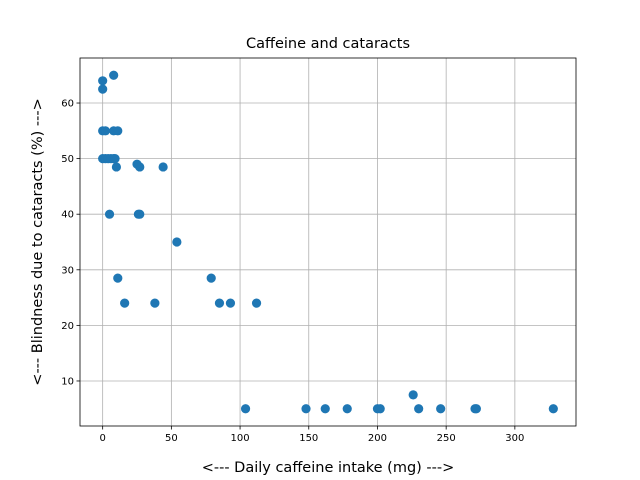 This screenshot has width=640, height=480. What do you see at coordinates (67, 381) in the screenshot?
I see `y-tick-label: 10` at bounding box center [67, 381].